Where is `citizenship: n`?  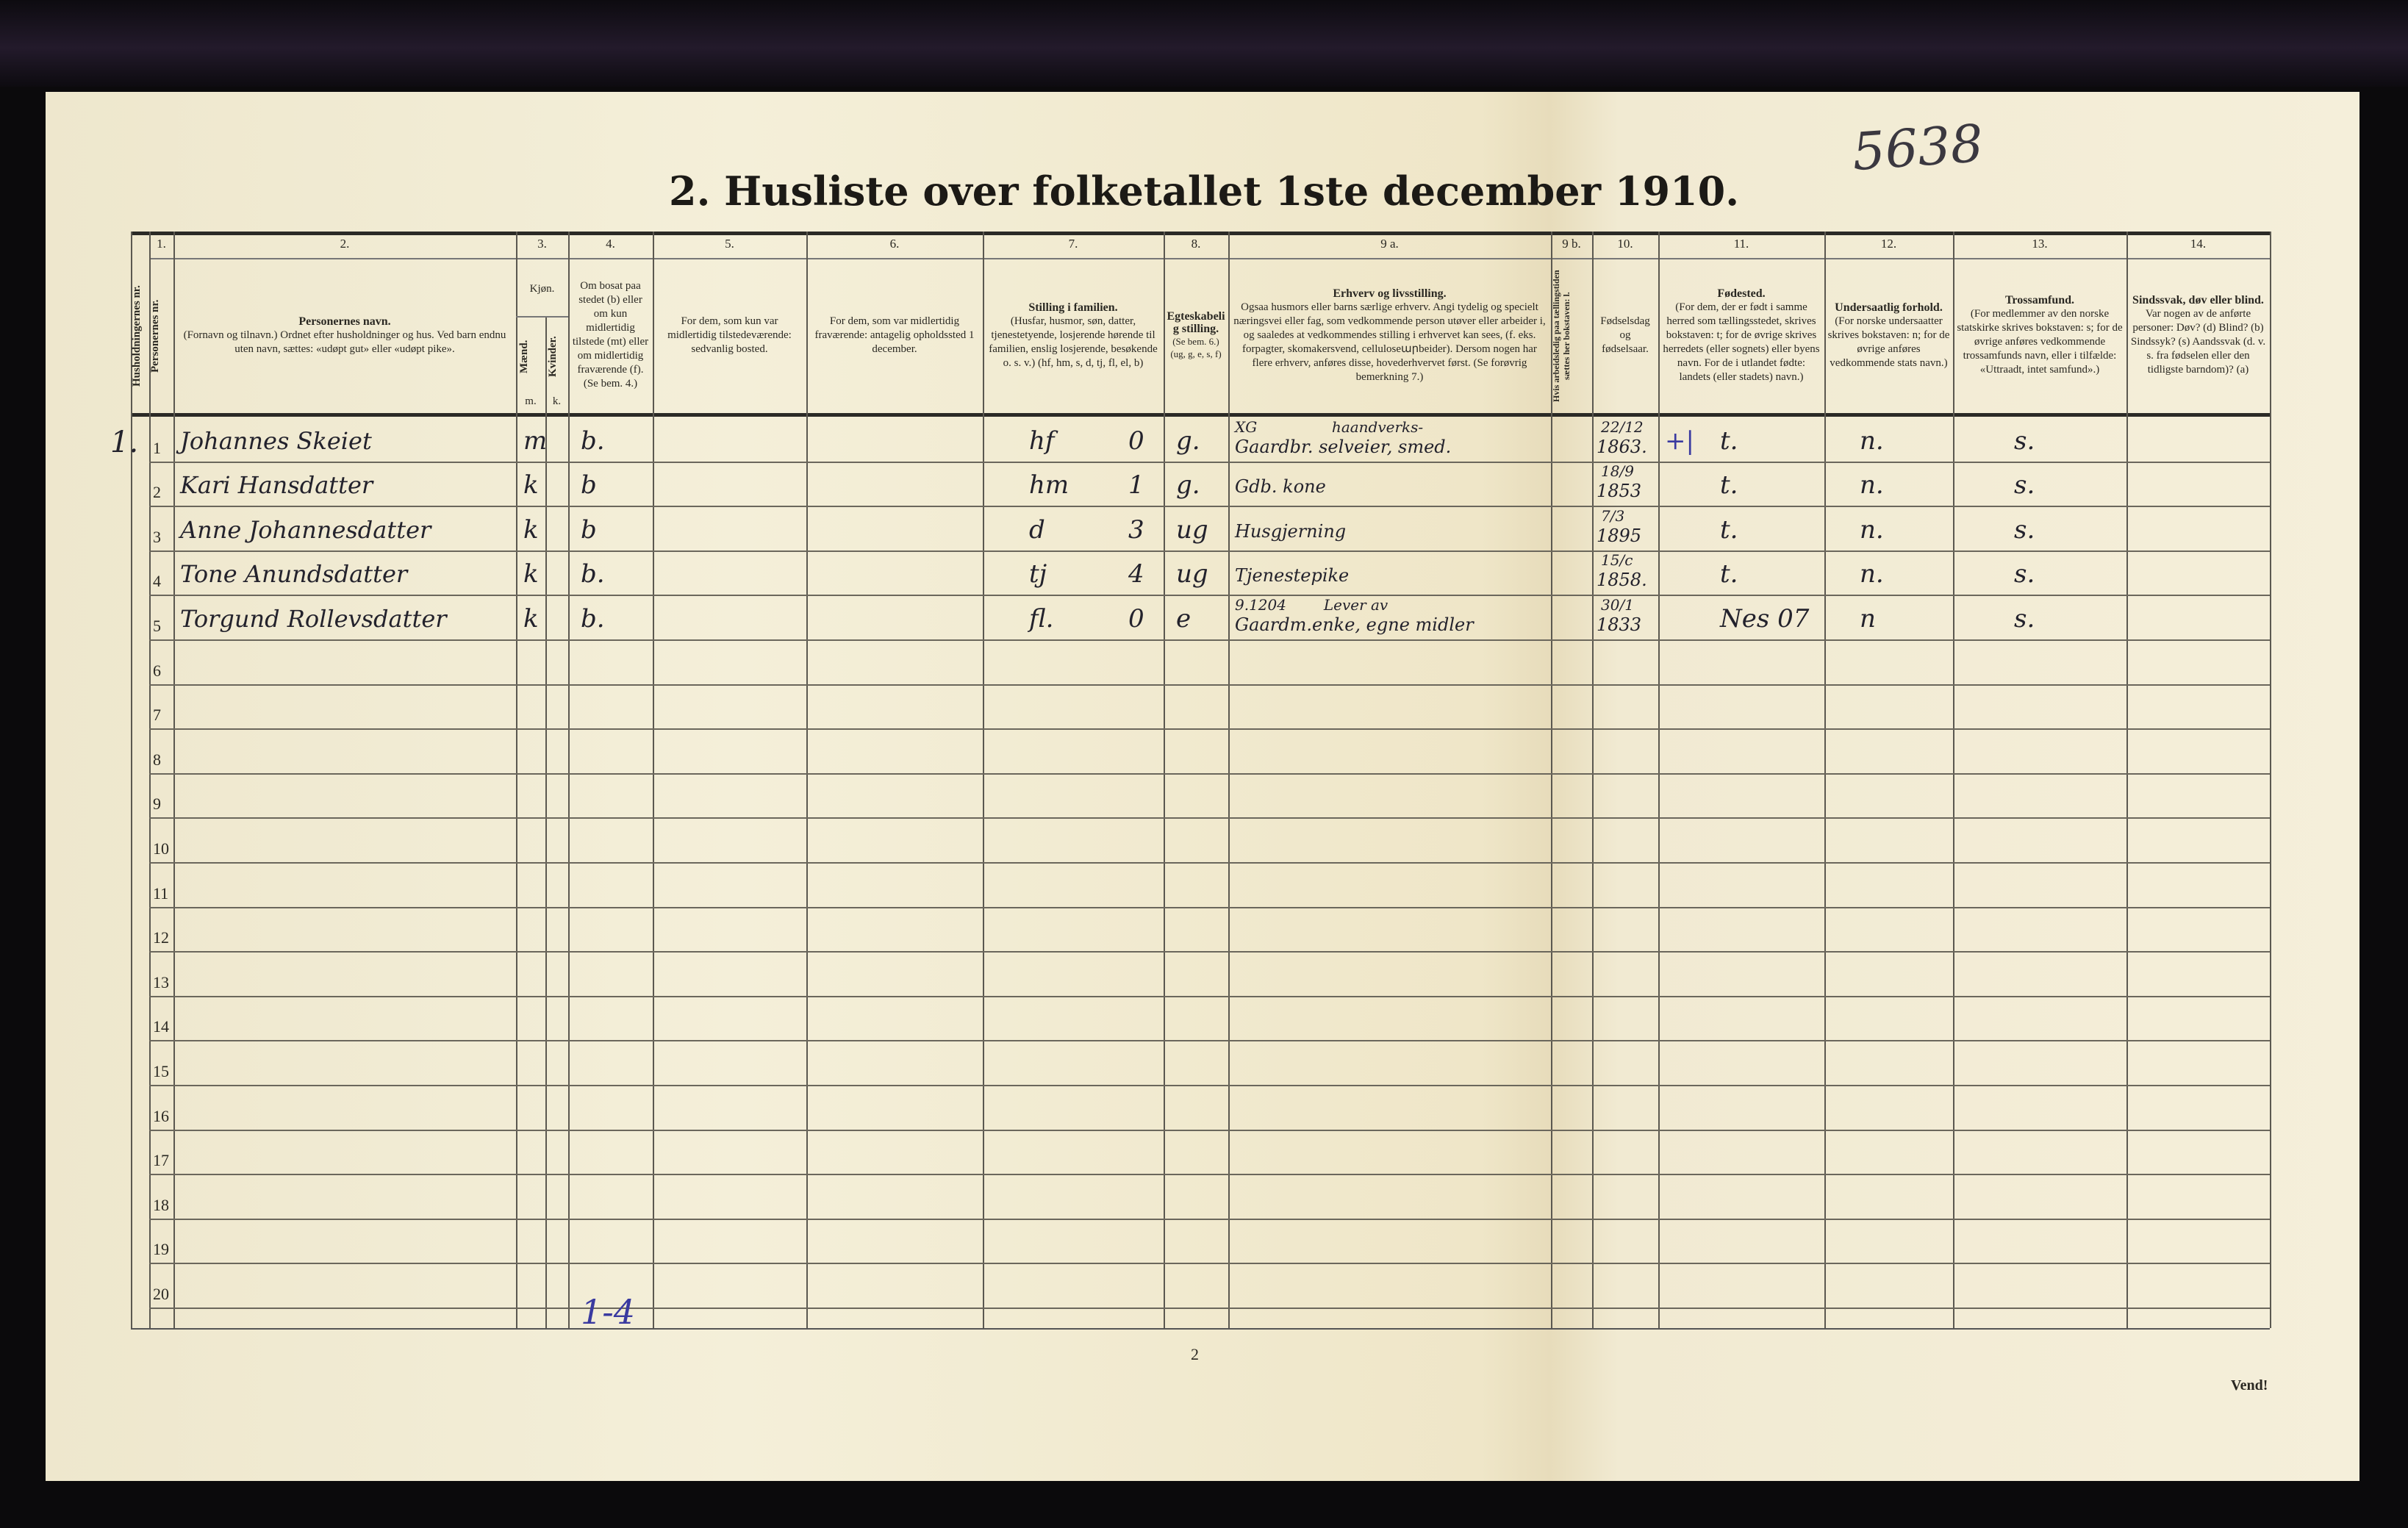 citizenship: n is located at coordinates (1868, 619).